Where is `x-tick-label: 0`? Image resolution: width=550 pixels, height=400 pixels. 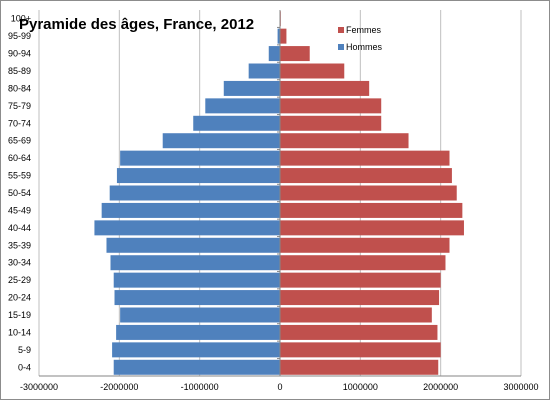
x-tick-label: 0 is located at coordinates (279, 387).